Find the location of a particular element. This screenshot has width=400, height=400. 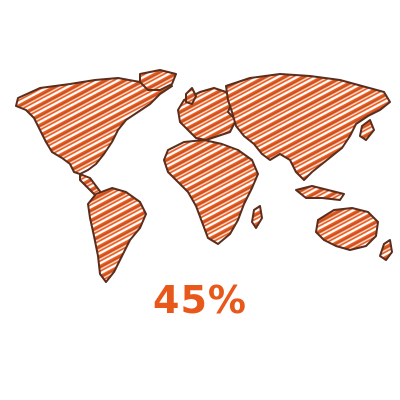

madagascar-shape is located at coordinates (257, 217).